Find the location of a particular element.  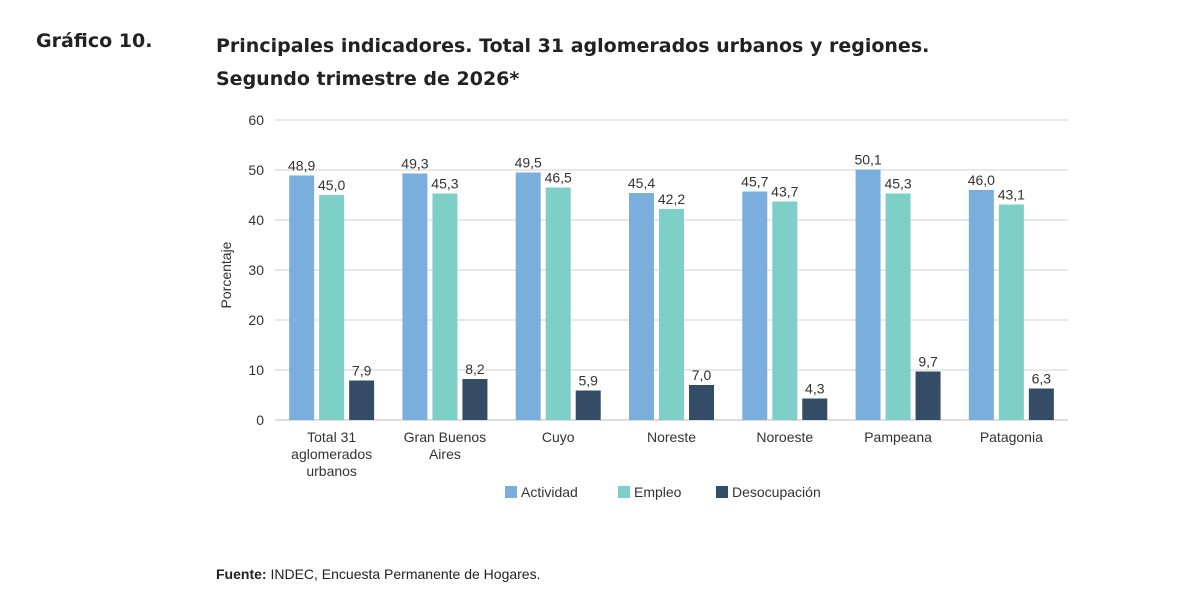

x-tick-label: Pampeana is located at coordinates (898, 437).